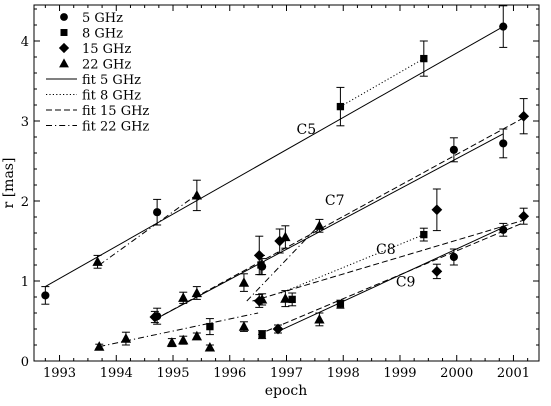 The height and width of the screenshot is (406, 551). What do you see at coordinates (64, 17) in the screenshot?
I see `legend-marker-circle` at bounding box center [64, 17].